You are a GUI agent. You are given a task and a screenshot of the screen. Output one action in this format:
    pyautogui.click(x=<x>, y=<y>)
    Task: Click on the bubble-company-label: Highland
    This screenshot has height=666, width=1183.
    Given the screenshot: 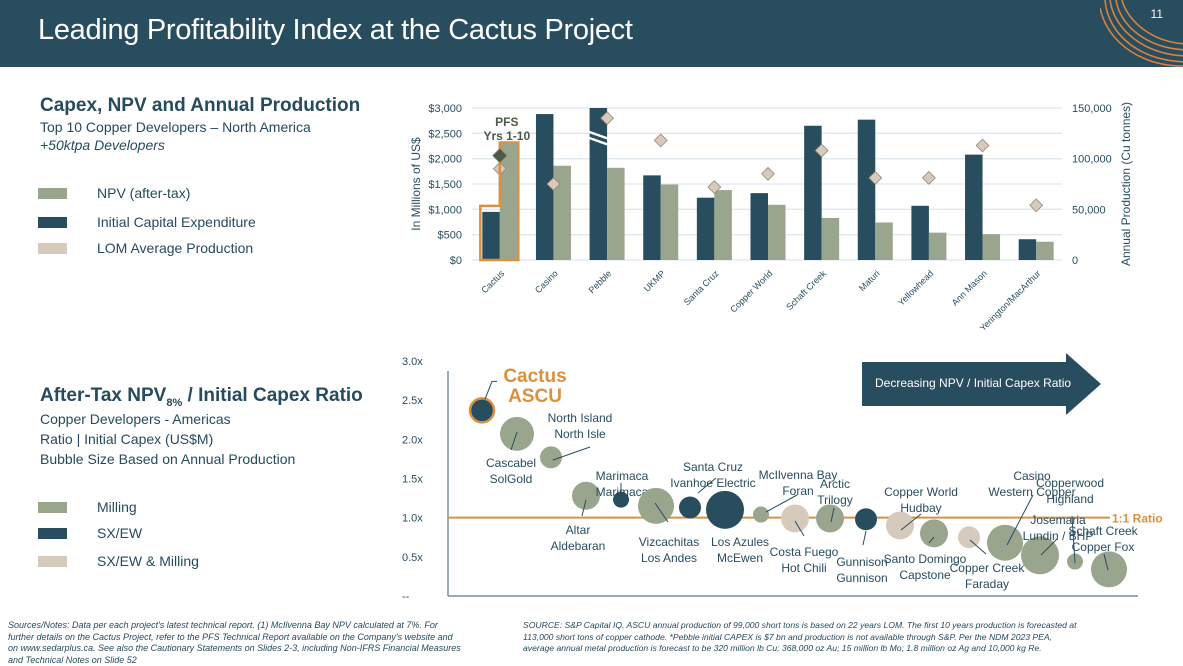 What is the action you would take?
    pyautogui.click(x=1069, y=499)
    